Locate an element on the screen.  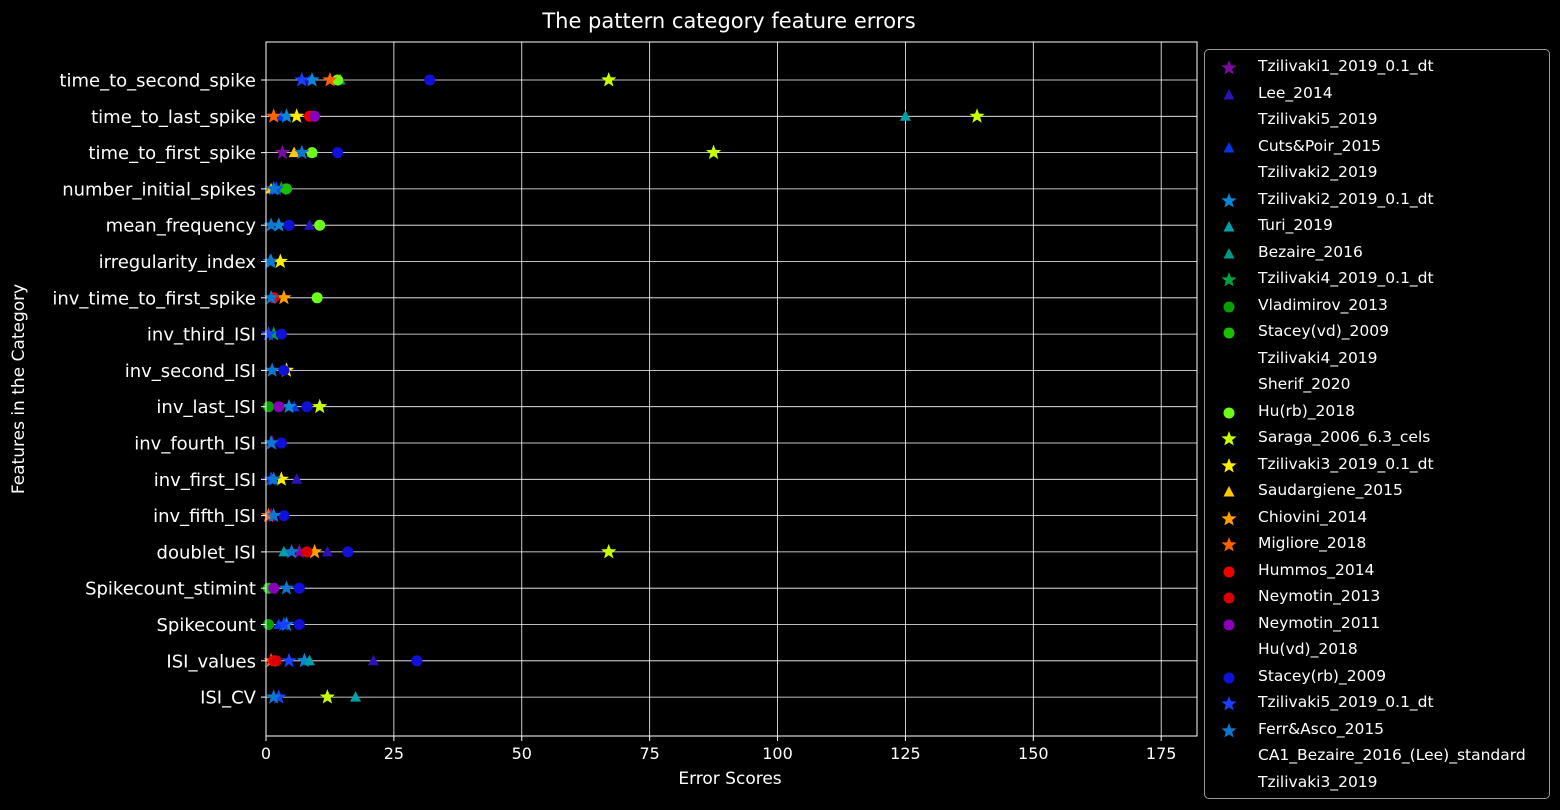
y-tick-label: mean_frequency is located at coordinates (181, 226).